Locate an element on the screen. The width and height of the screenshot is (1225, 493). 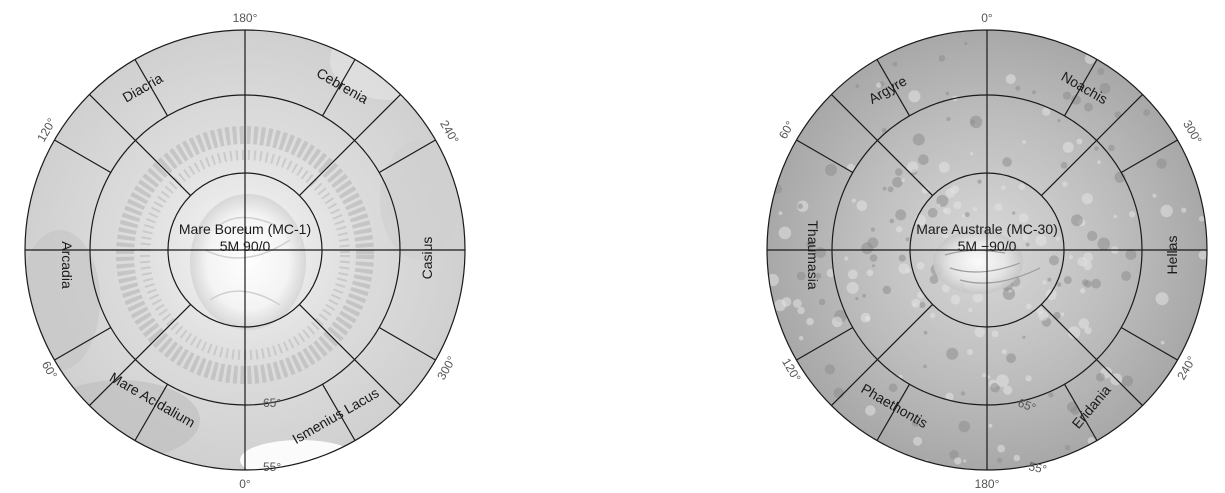
north-lon-label-300: 300° is located at coordinates (446, 368).